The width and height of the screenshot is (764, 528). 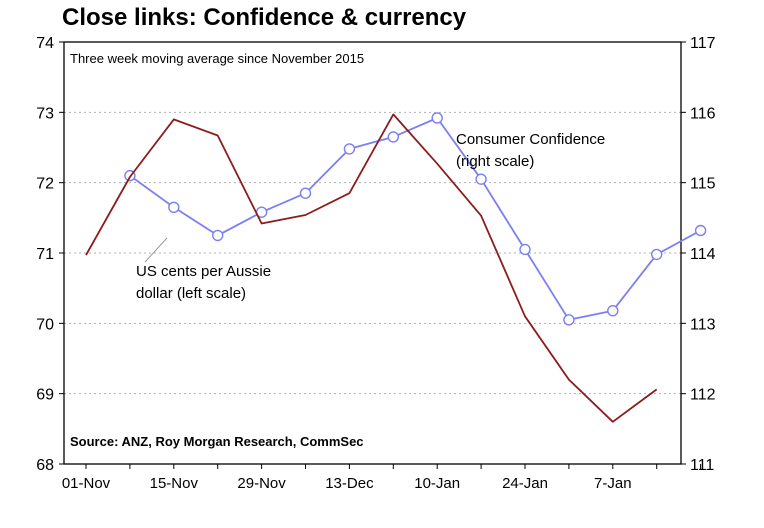 I want to click on right-tick-label-2: 113, so click(x=703, y=324).